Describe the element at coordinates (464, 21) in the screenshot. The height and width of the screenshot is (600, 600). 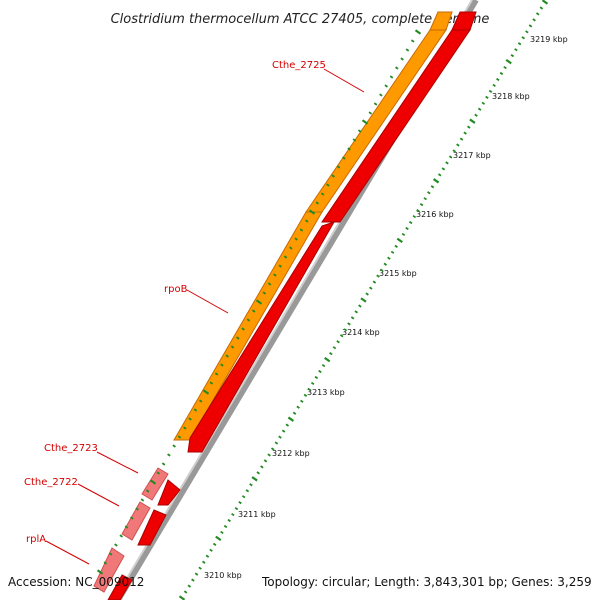
I see `red-feature-top` at that location.